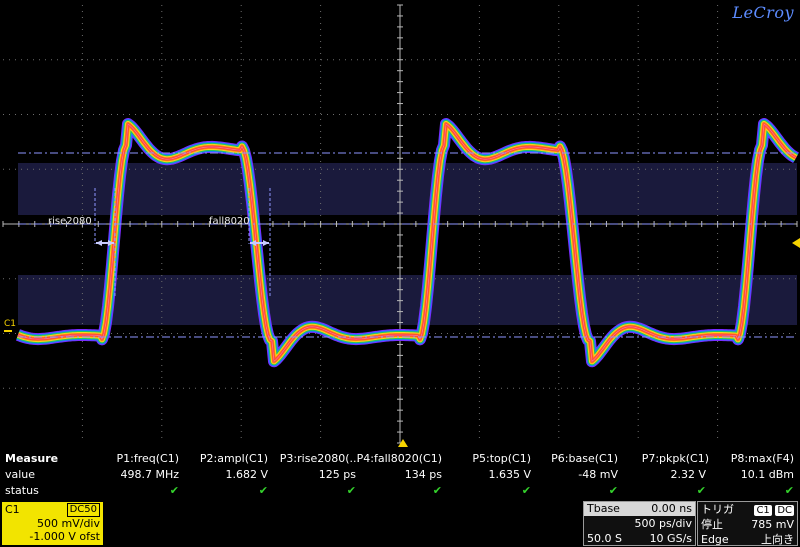  What do you see at coordinates (147, 458) in the screenshot?
I see `param-name: P1:freq(C1)` at bounding box center [147, 458].